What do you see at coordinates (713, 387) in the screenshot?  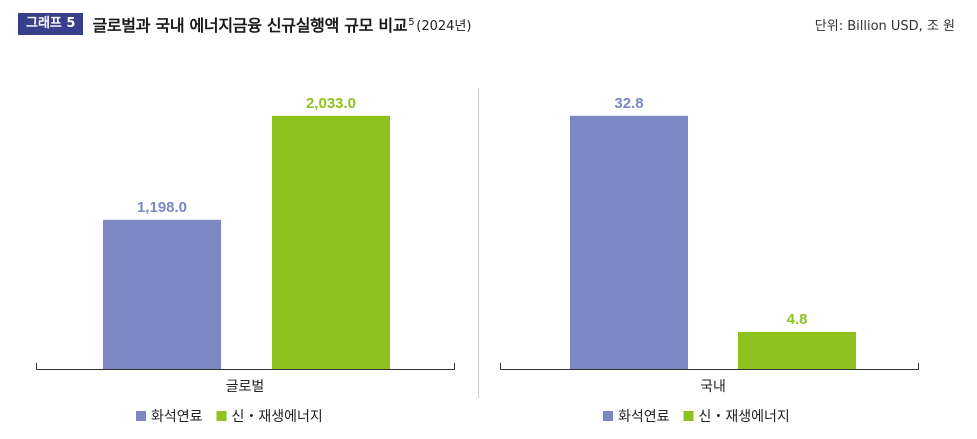 I see `category-label: 국내` at bounding box center [713, 387].